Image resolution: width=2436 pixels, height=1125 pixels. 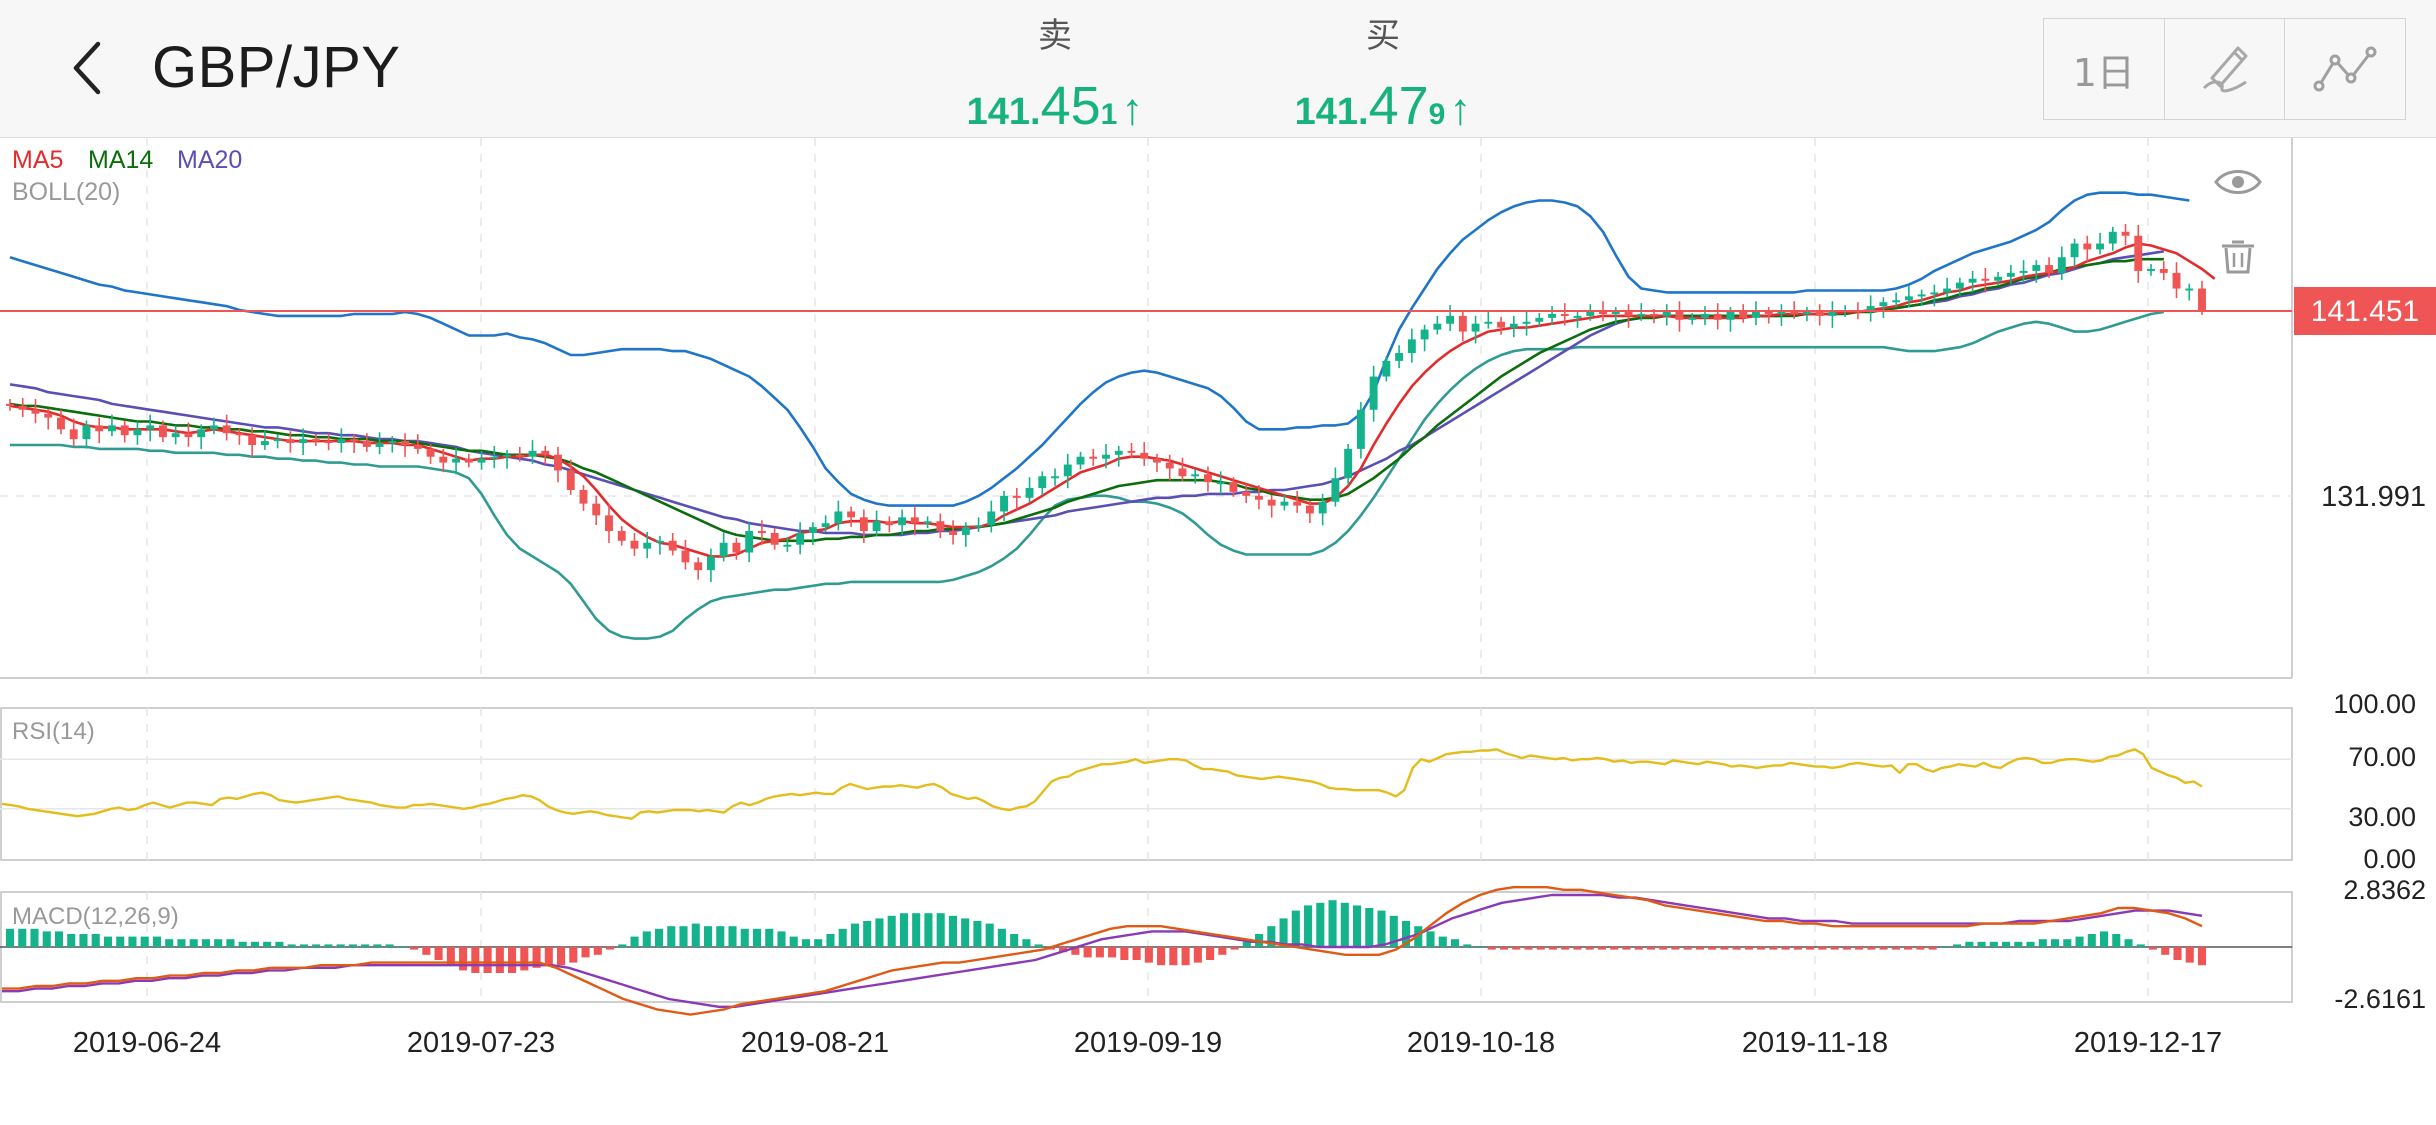 What do you see at coordinates (1146, 951) in the screenshot?
I see `macd-panel` at bounding box center [1146, 951].